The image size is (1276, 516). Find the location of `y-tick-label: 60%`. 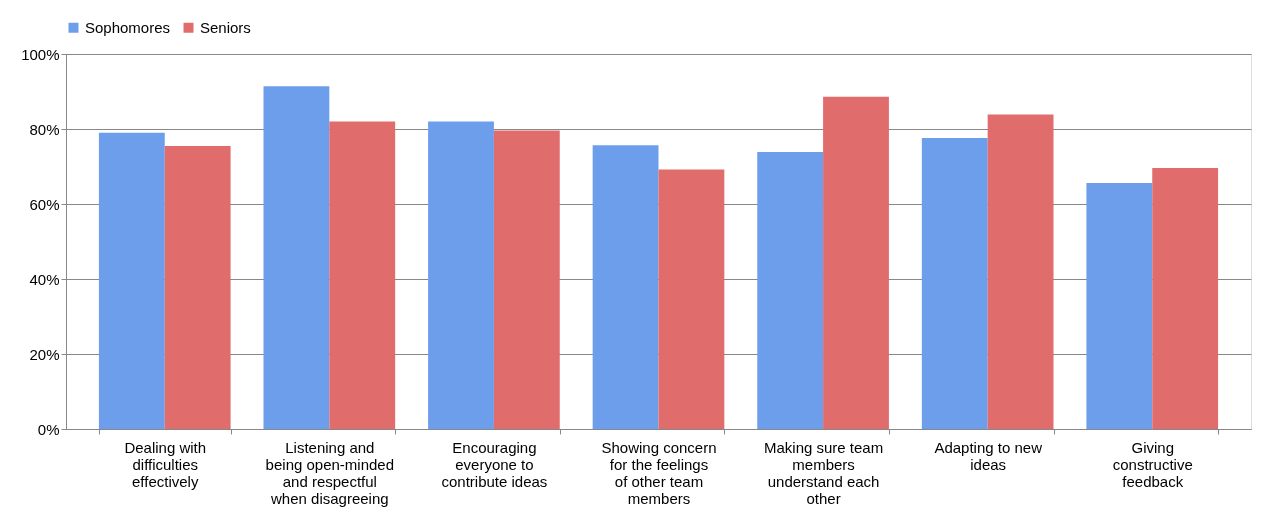

y-tick-label: 60% is located at coordinates (44, 204).